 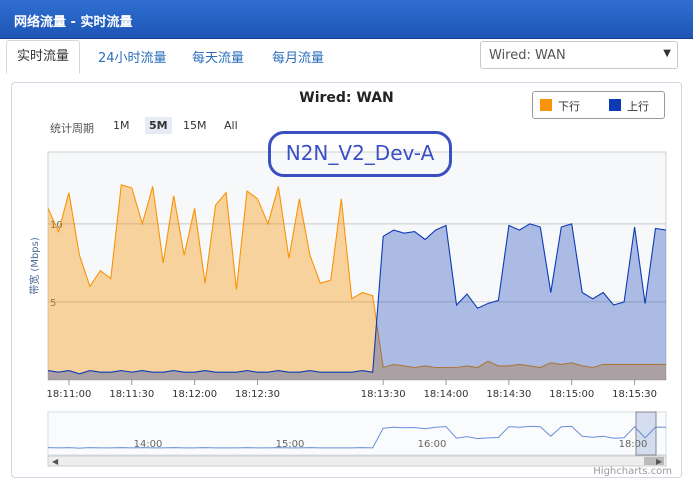 I want to click on window-titlebar: 网络流量 - 实时流量, so click(x=346, y=19).